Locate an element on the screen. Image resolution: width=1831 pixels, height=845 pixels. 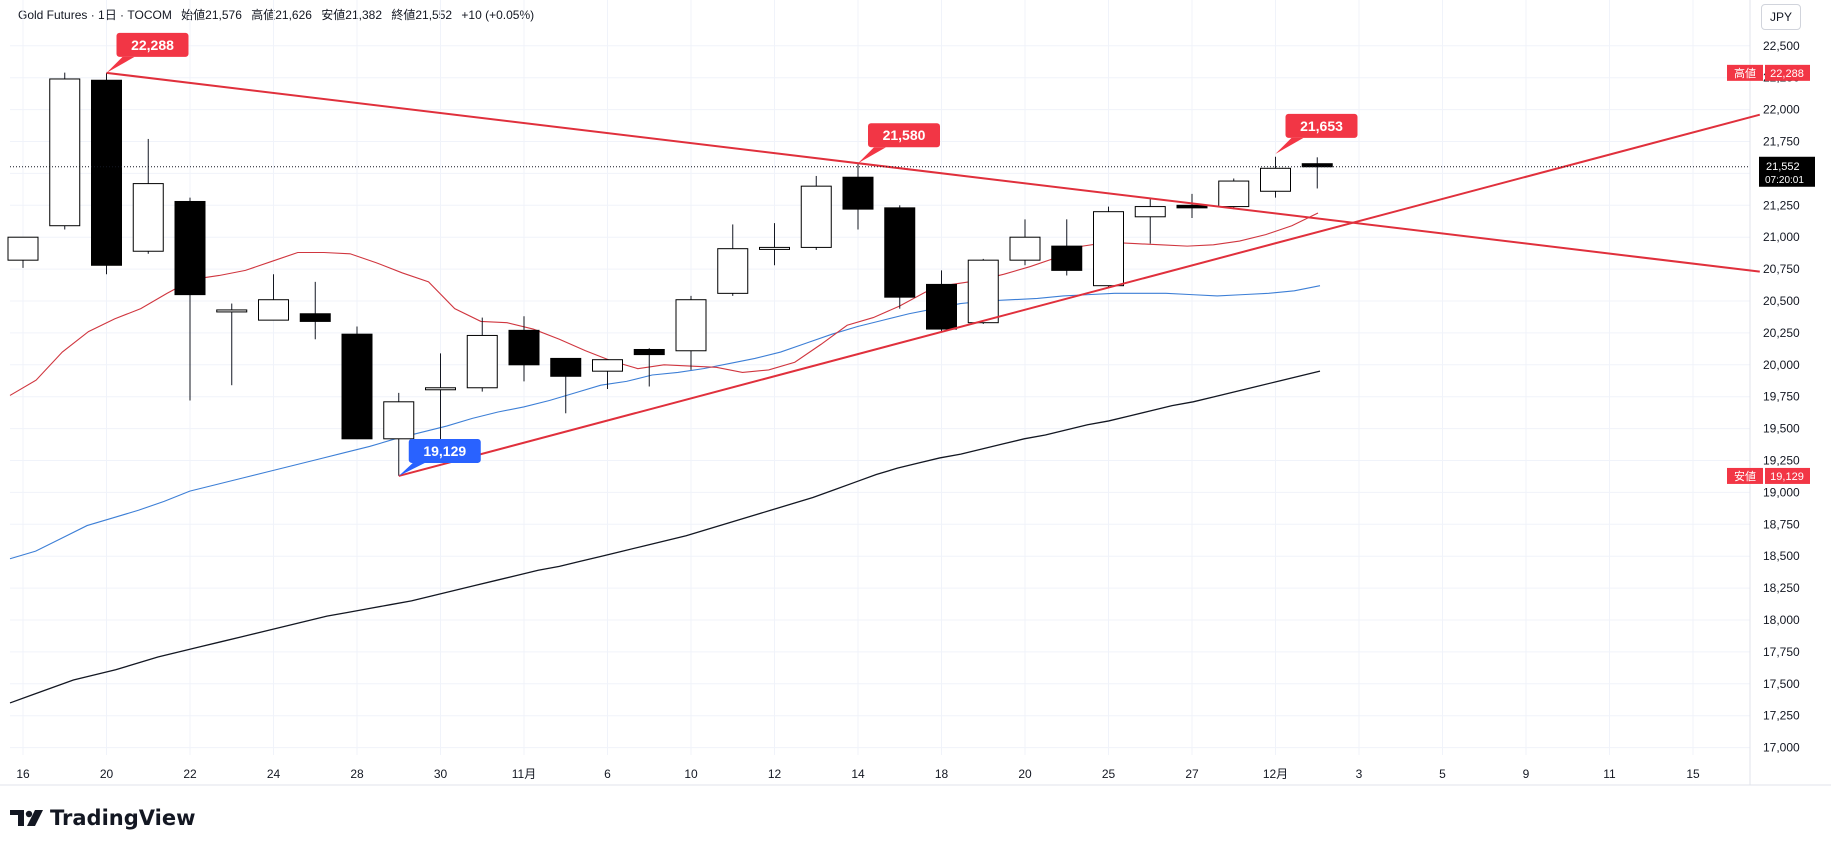
high-price-tag: 高値 22,288 is located at coordinates (1768, 72).